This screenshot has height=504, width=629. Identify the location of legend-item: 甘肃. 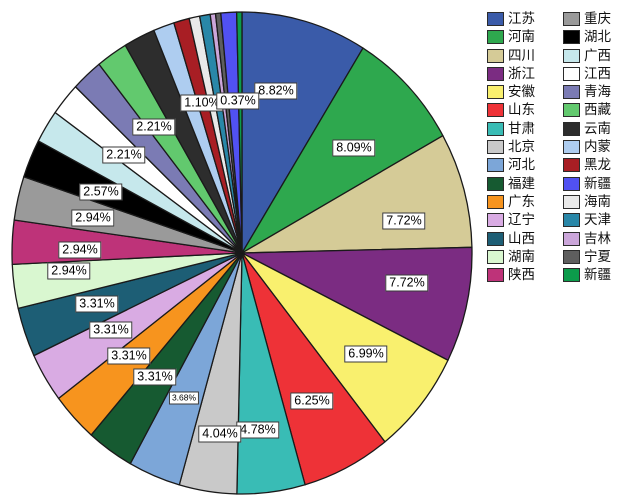
(511, 128).